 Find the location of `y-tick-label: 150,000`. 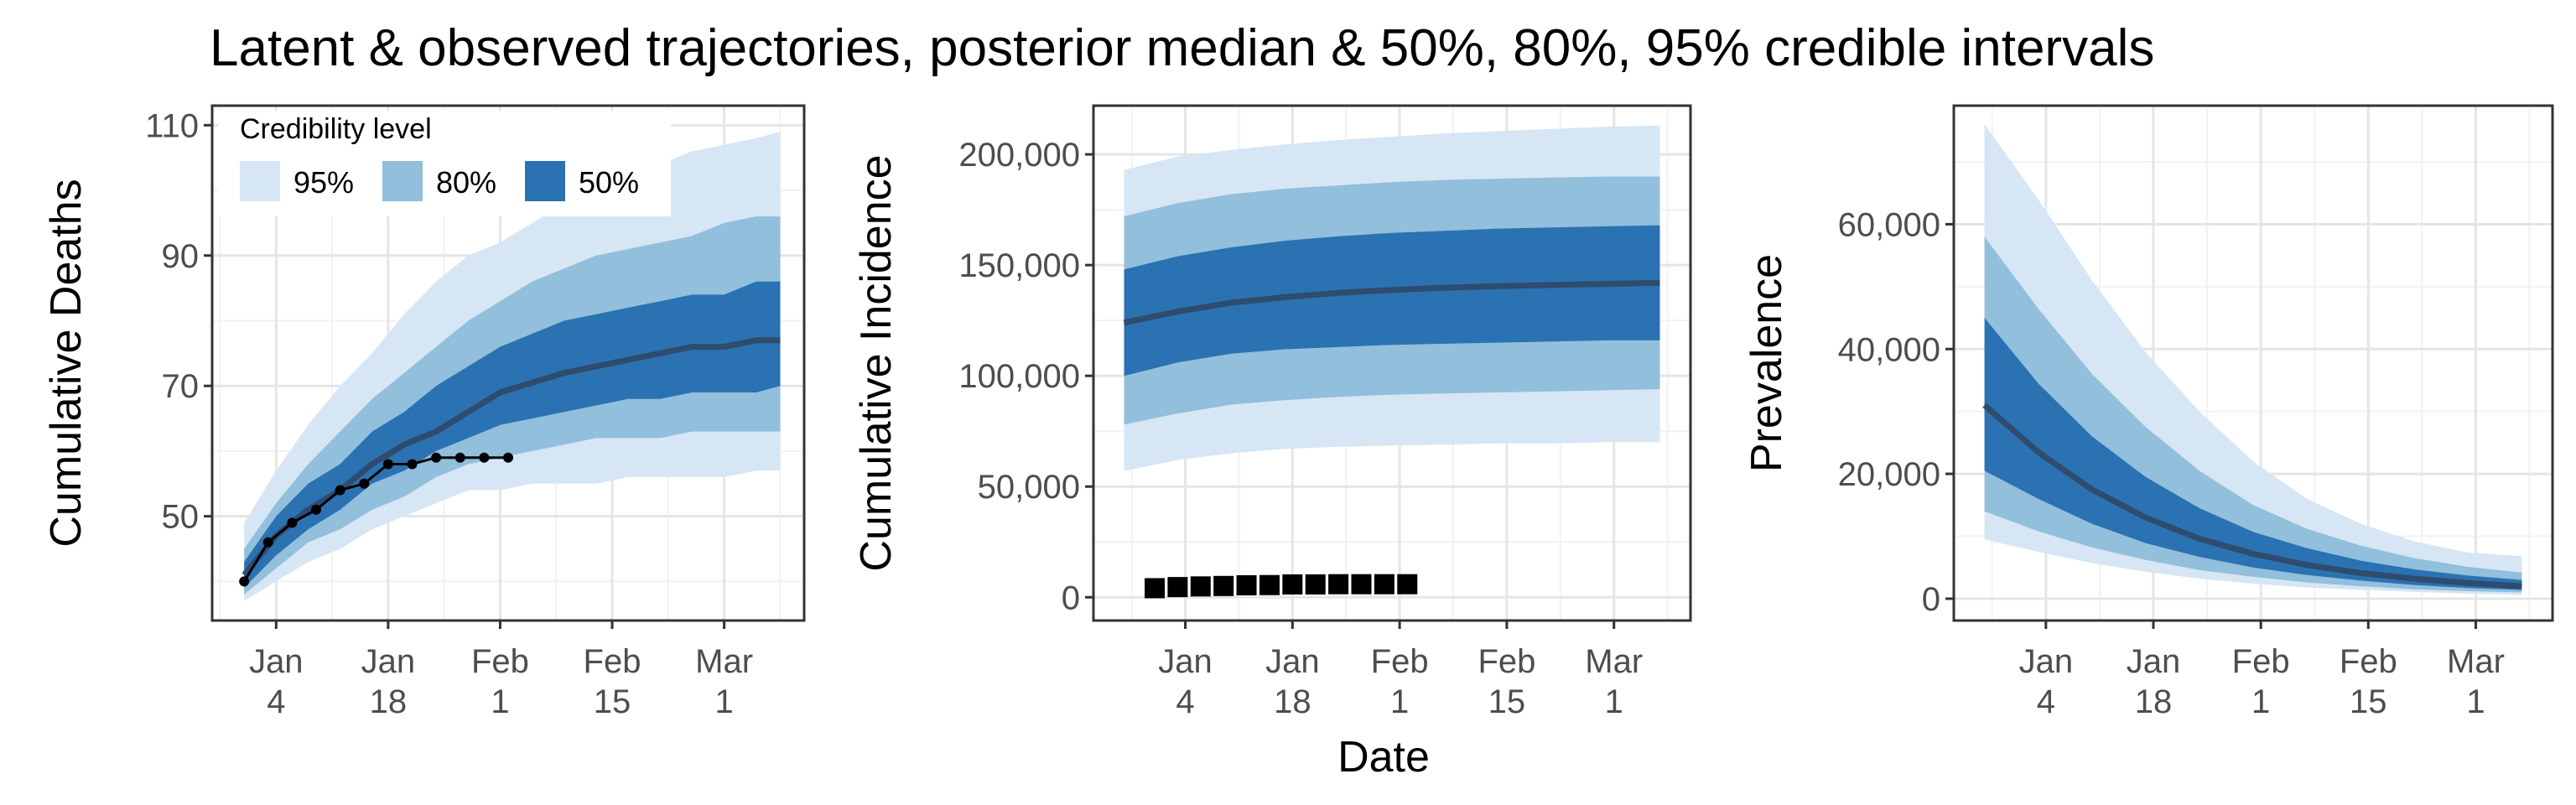

y-tick-label: 150,000 is located at coordinates (1019, 265).